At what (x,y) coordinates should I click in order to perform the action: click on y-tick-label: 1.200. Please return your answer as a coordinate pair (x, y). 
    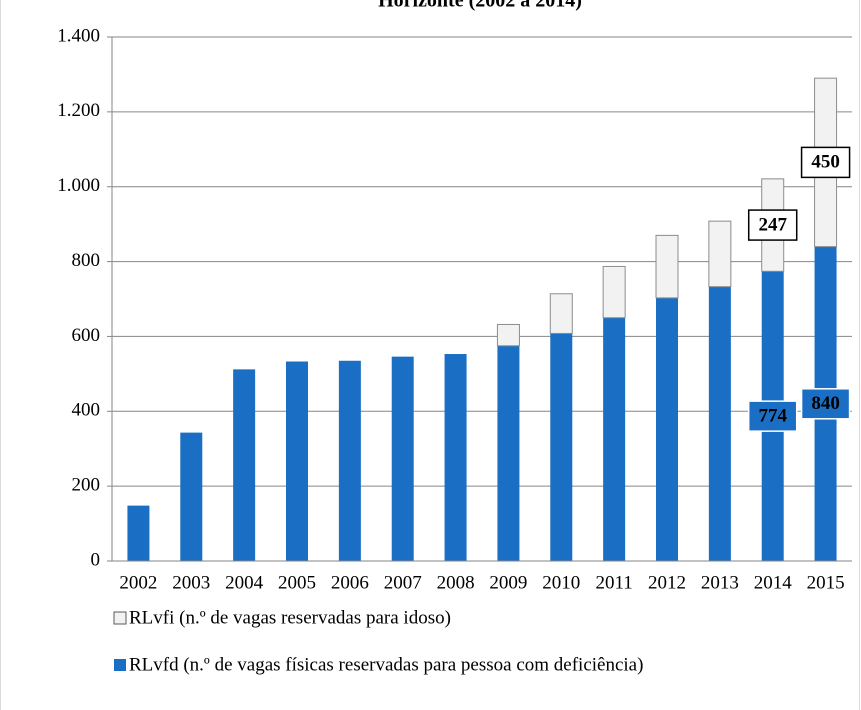
    Looking at the image, I should click on (78, 110).